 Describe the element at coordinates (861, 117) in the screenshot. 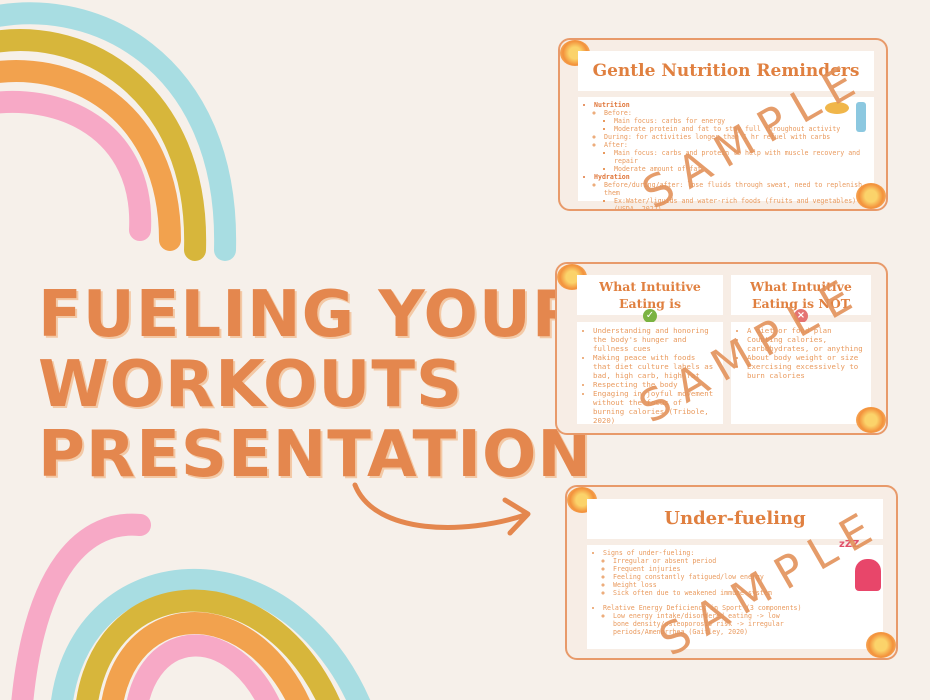

I see `water-bottle-icon` at that location.